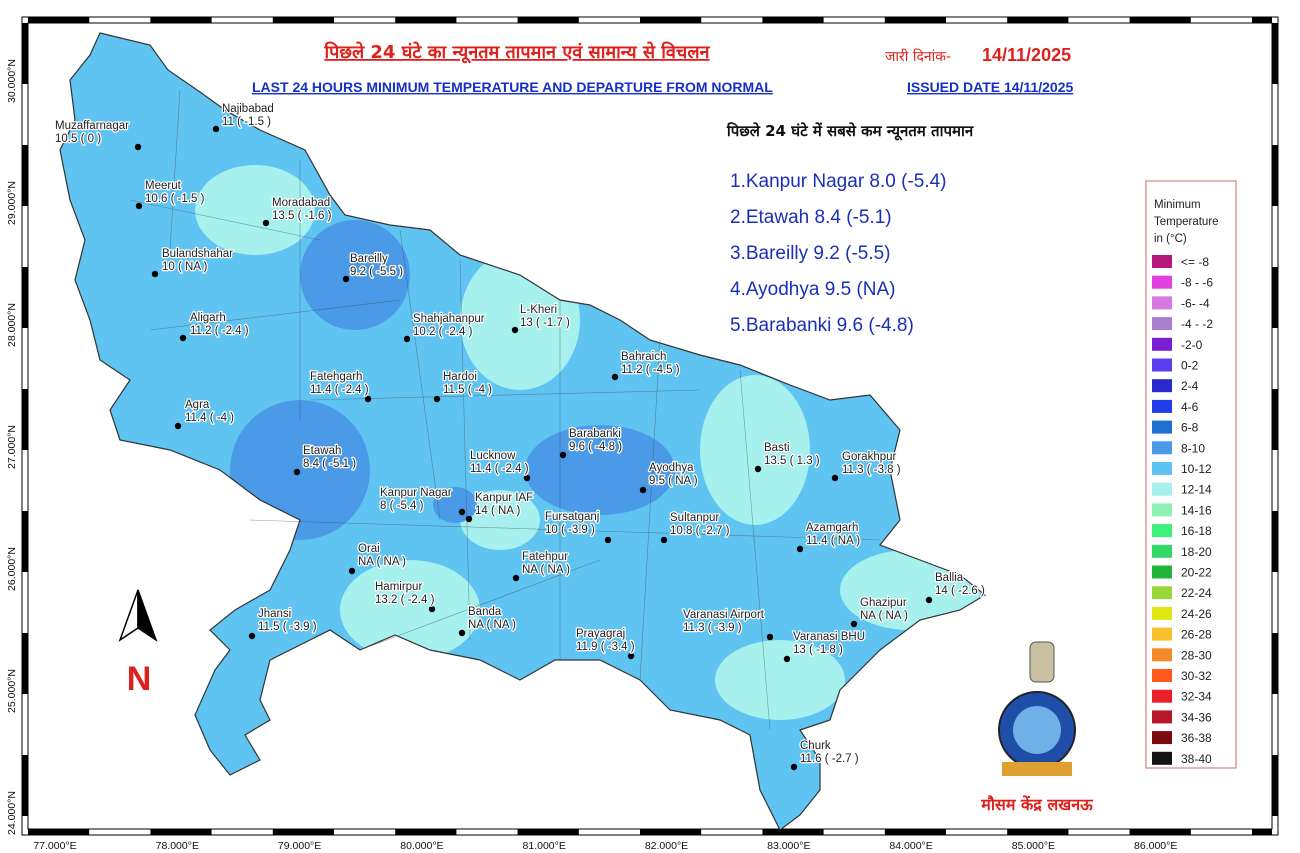  I want to click on station-reading: 10.5 ( 0 ), so click(78, 139).